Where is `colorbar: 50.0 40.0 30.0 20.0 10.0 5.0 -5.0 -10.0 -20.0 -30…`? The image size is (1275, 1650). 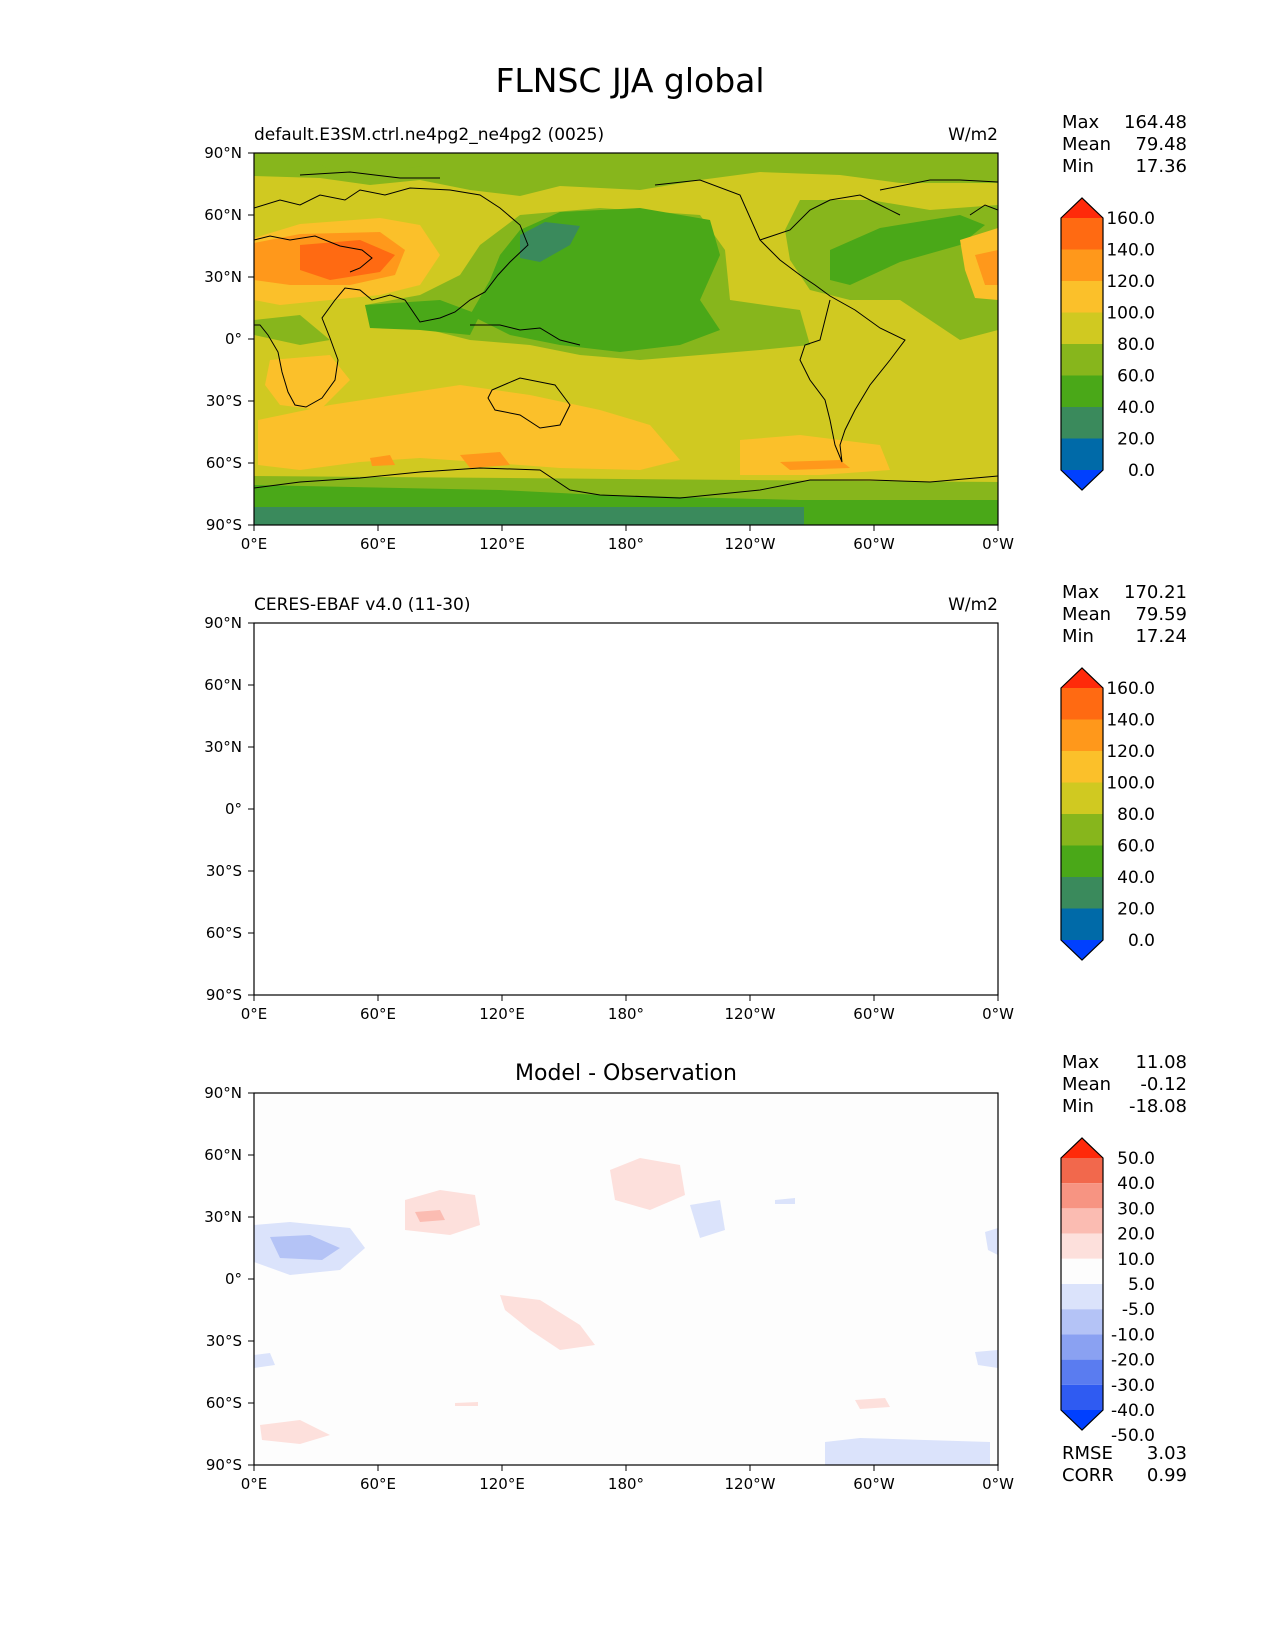 colorbar: 50.0 40.0 30.0 20.0 10.0 5.0 -5.0 -10.0 -20.0 -30… is located at coordinates (1107, 1291).